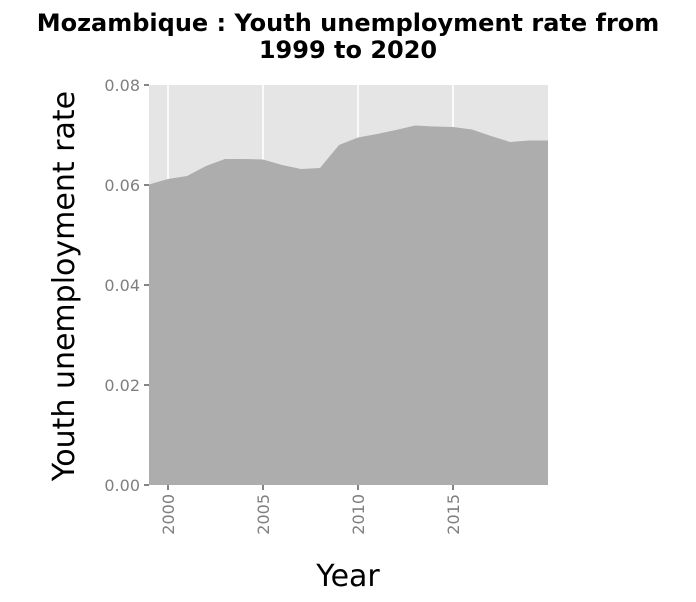  Describe the element at coordinates (64, 286) in the screenshot. I see `y-axis-label: Youth unemployment rate` at that location.